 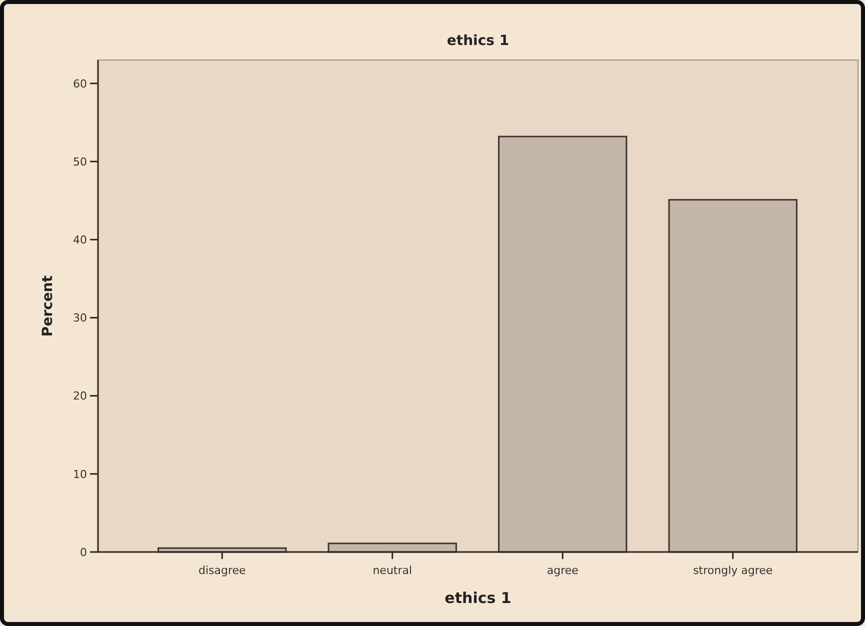 What do you see at coordinates (80, 161) in the screenshot?
I see `y-tick-label: 50` at bounding box center [80, 161].